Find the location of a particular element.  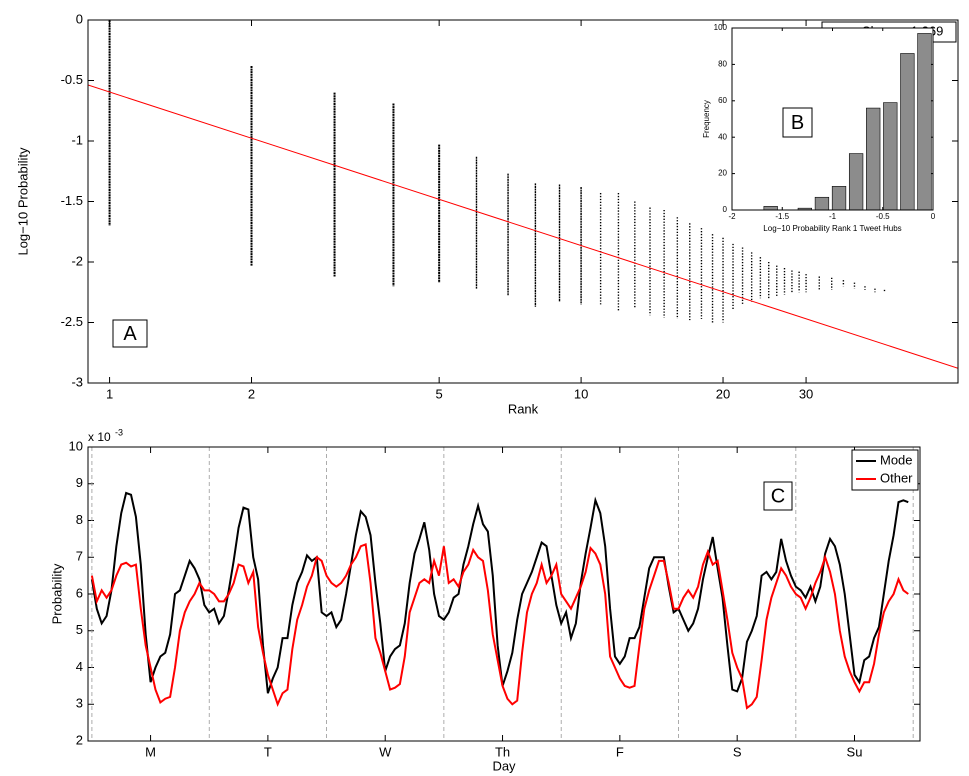

y-tick-label: -3 is located at coordinates (77, 381).